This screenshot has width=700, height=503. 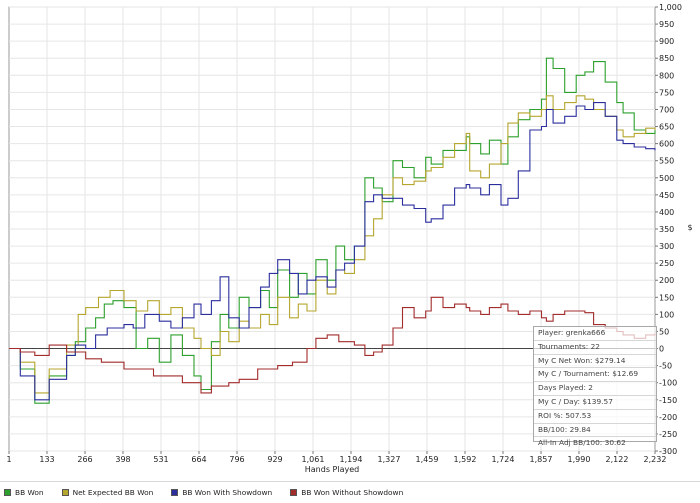 What do you see at coordinates (198, 459) in the screenshot?
I see `x-tick-label: 664` at bounding box center [198, 459].